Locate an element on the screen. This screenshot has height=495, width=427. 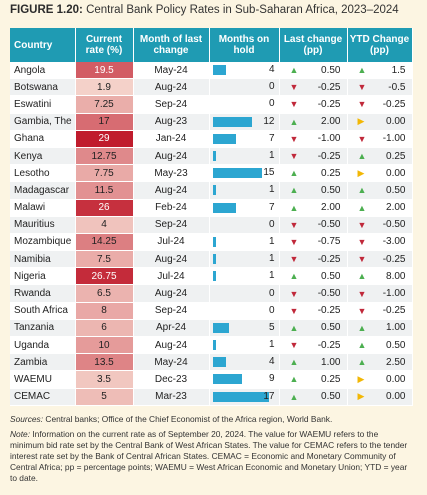
change: ▲ 2.50 is located at coordinates (380, 362).